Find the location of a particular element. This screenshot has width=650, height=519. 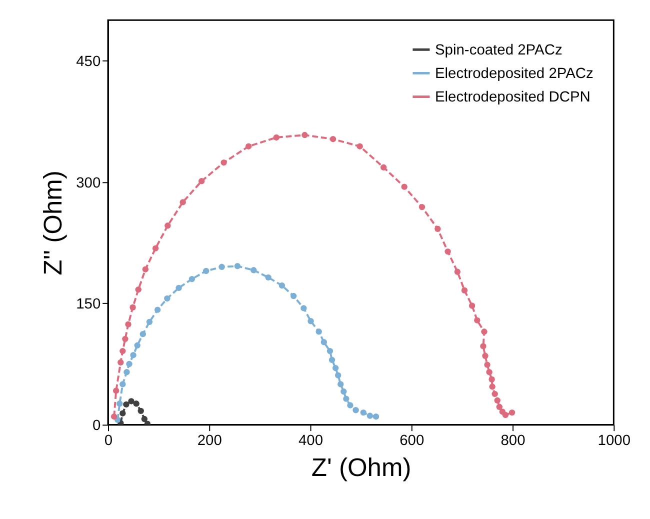

x-tick-label: 1000 is located at coordinates (614, 440).